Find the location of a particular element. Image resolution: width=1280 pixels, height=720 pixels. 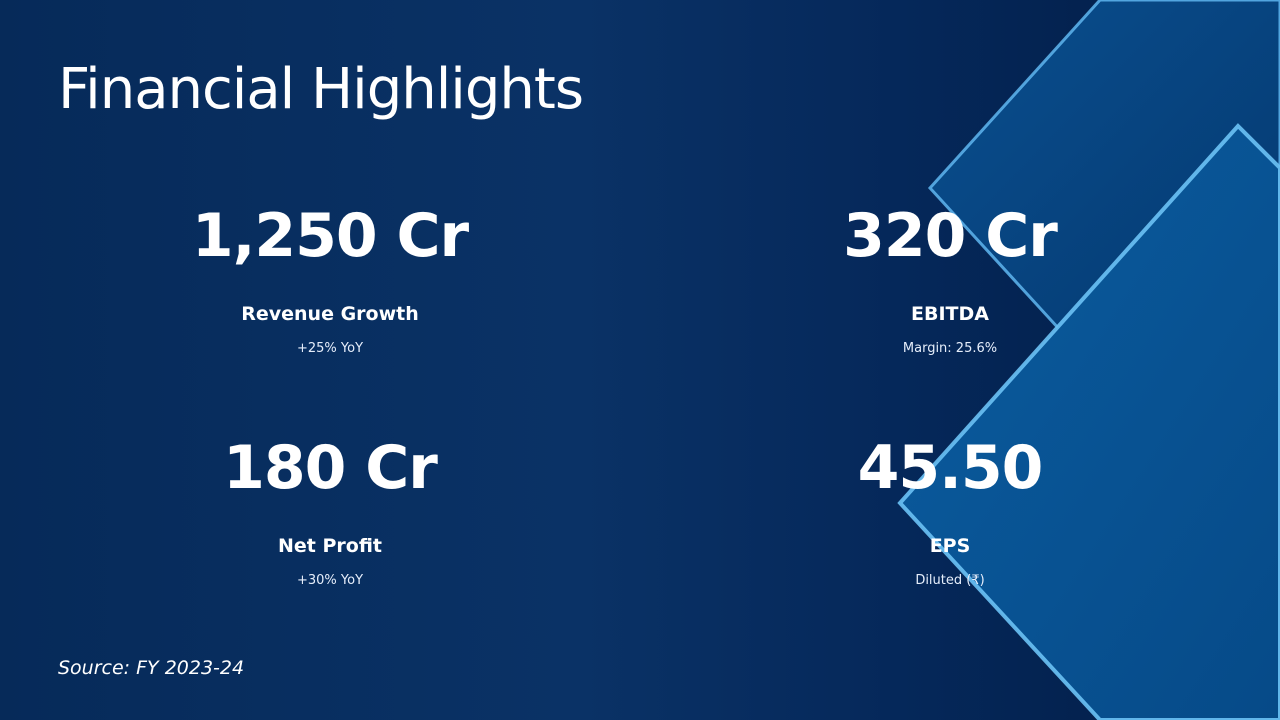

metric-value: 180 Cr is located at coordinates (330, 468).